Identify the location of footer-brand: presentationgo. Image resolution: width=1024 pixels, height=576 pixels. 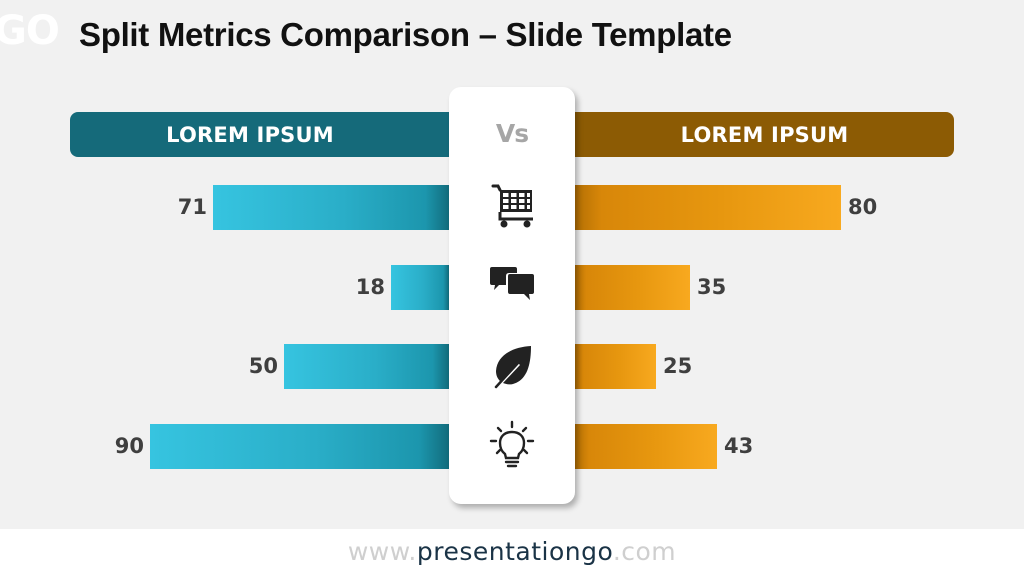
(514, 551).